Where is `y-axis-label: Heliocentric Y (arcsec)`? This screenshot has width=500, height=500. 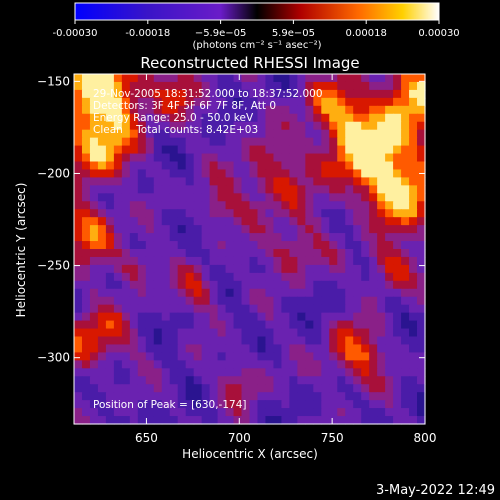 y-axis-label: Heliocentric Y (arcsec) is located at coordinates (21, 250).